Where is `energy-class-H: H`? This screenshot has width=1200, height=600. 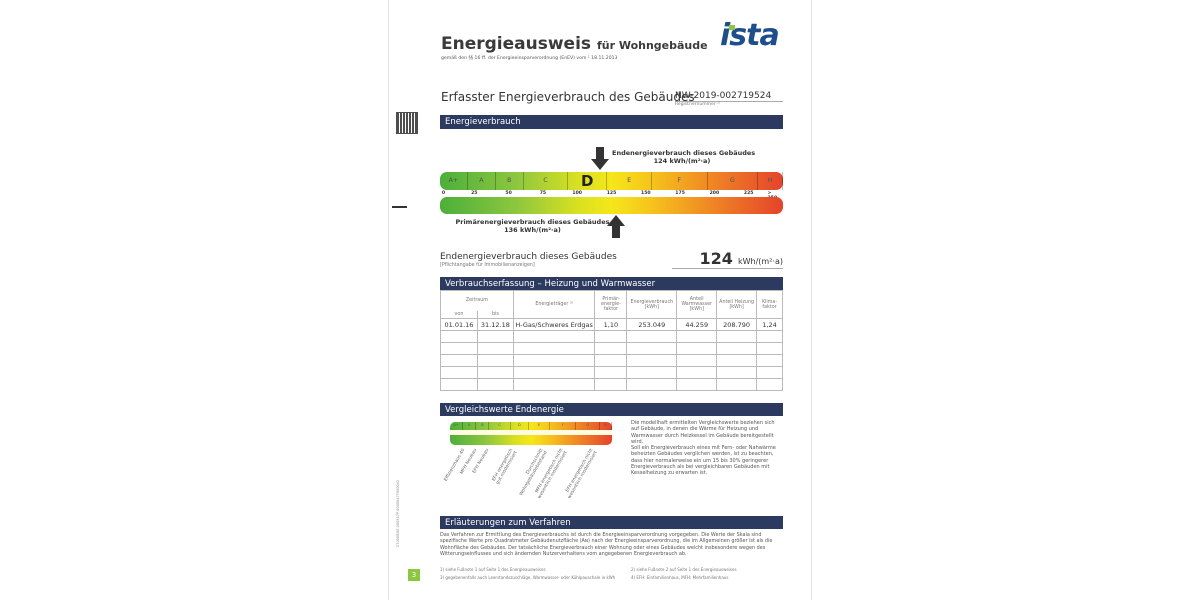
energy-class-H: H is located at coordinates (770, 181).